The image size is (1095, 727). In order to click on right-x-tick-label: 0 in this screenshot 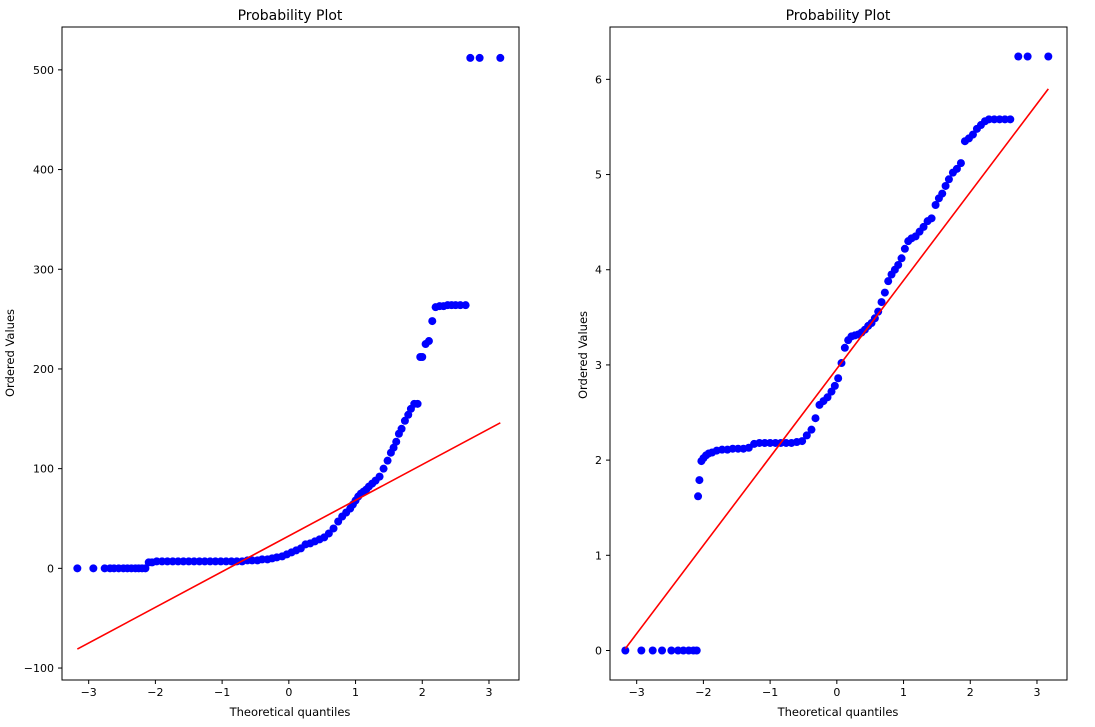, I will do `click(836, 692)`.